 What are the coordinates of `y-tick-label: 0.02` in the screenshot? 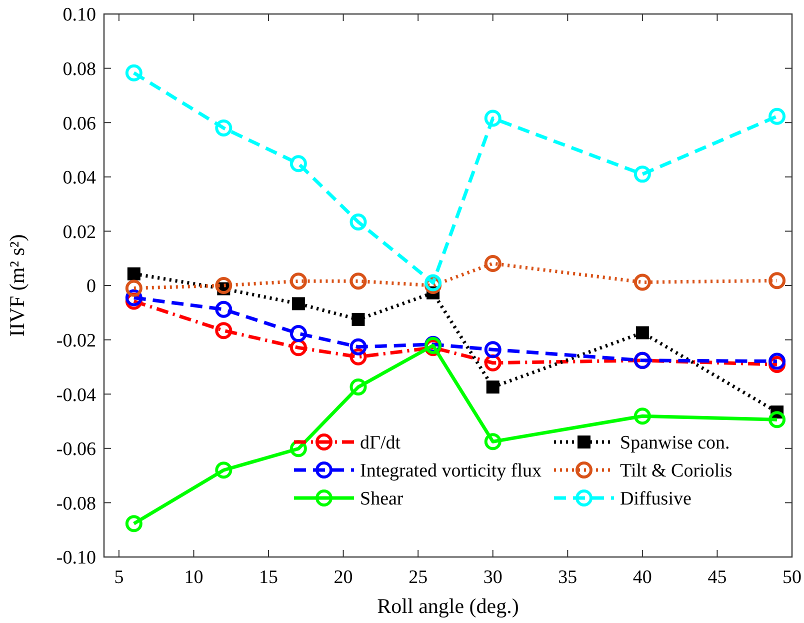 It's located at (79, 232).